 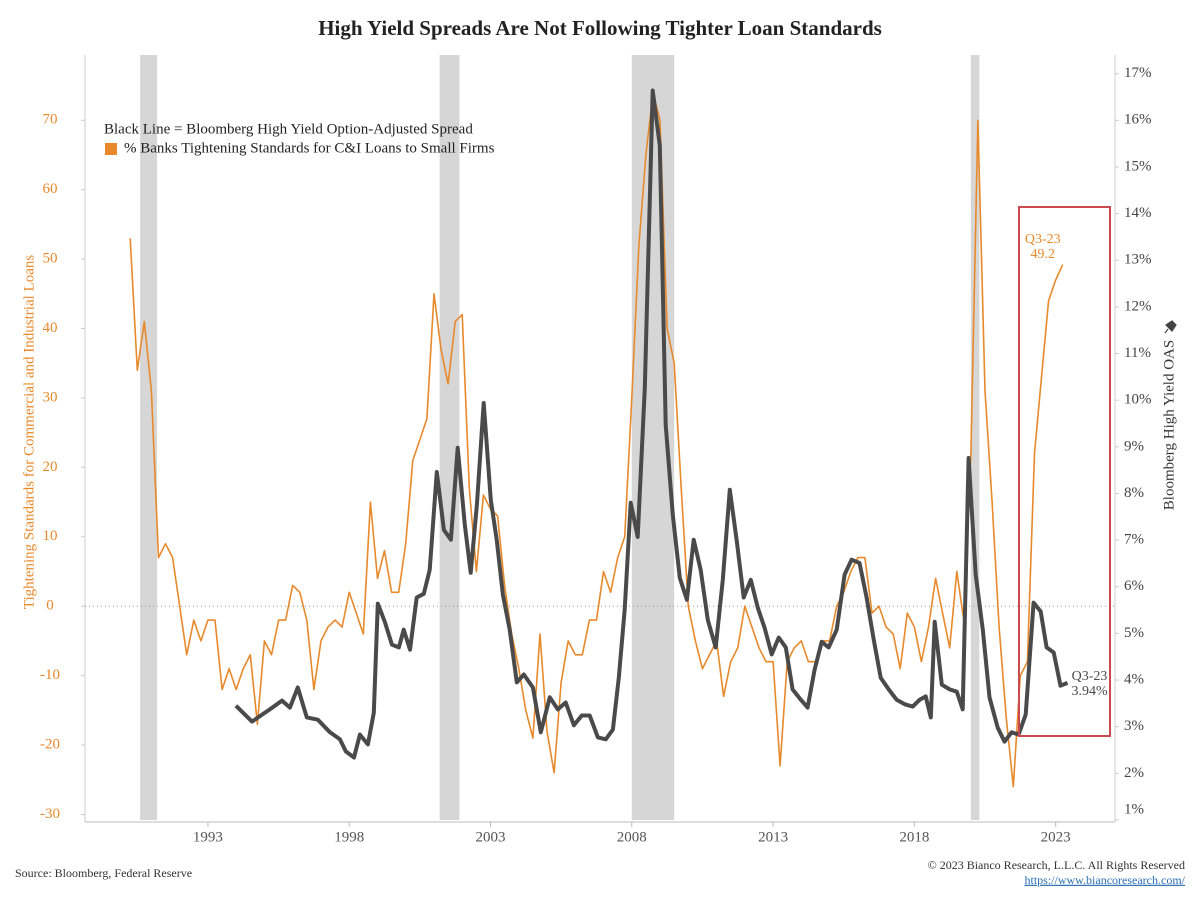 What do you see at coordinates (1064, 471) in the screenshot?
I see `highlight-box` at bounding box center [1064, 471].